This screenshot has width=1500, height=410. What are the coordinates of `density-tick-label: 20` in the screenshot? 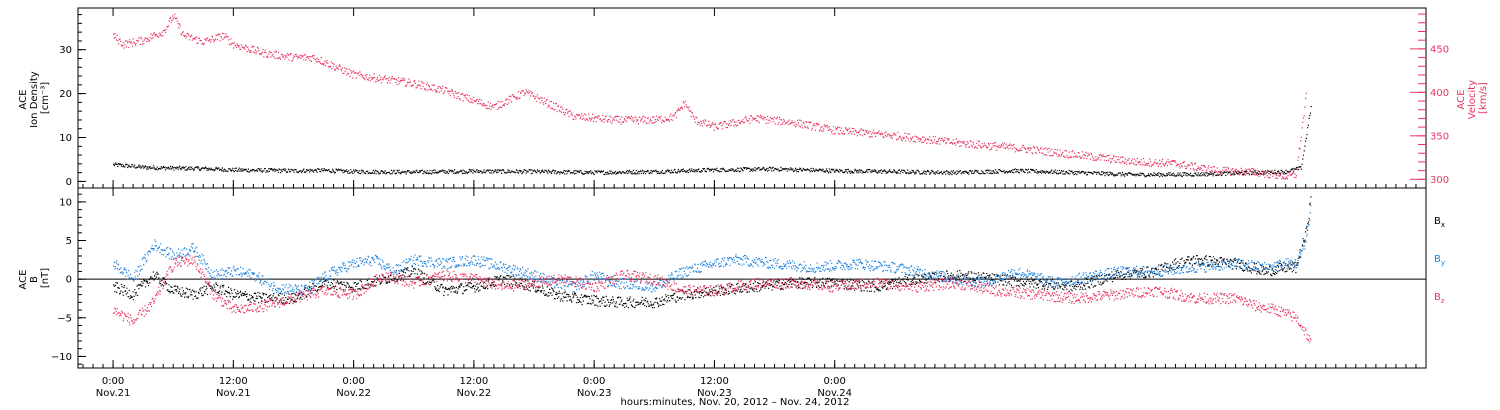 It's located at (65, 94).